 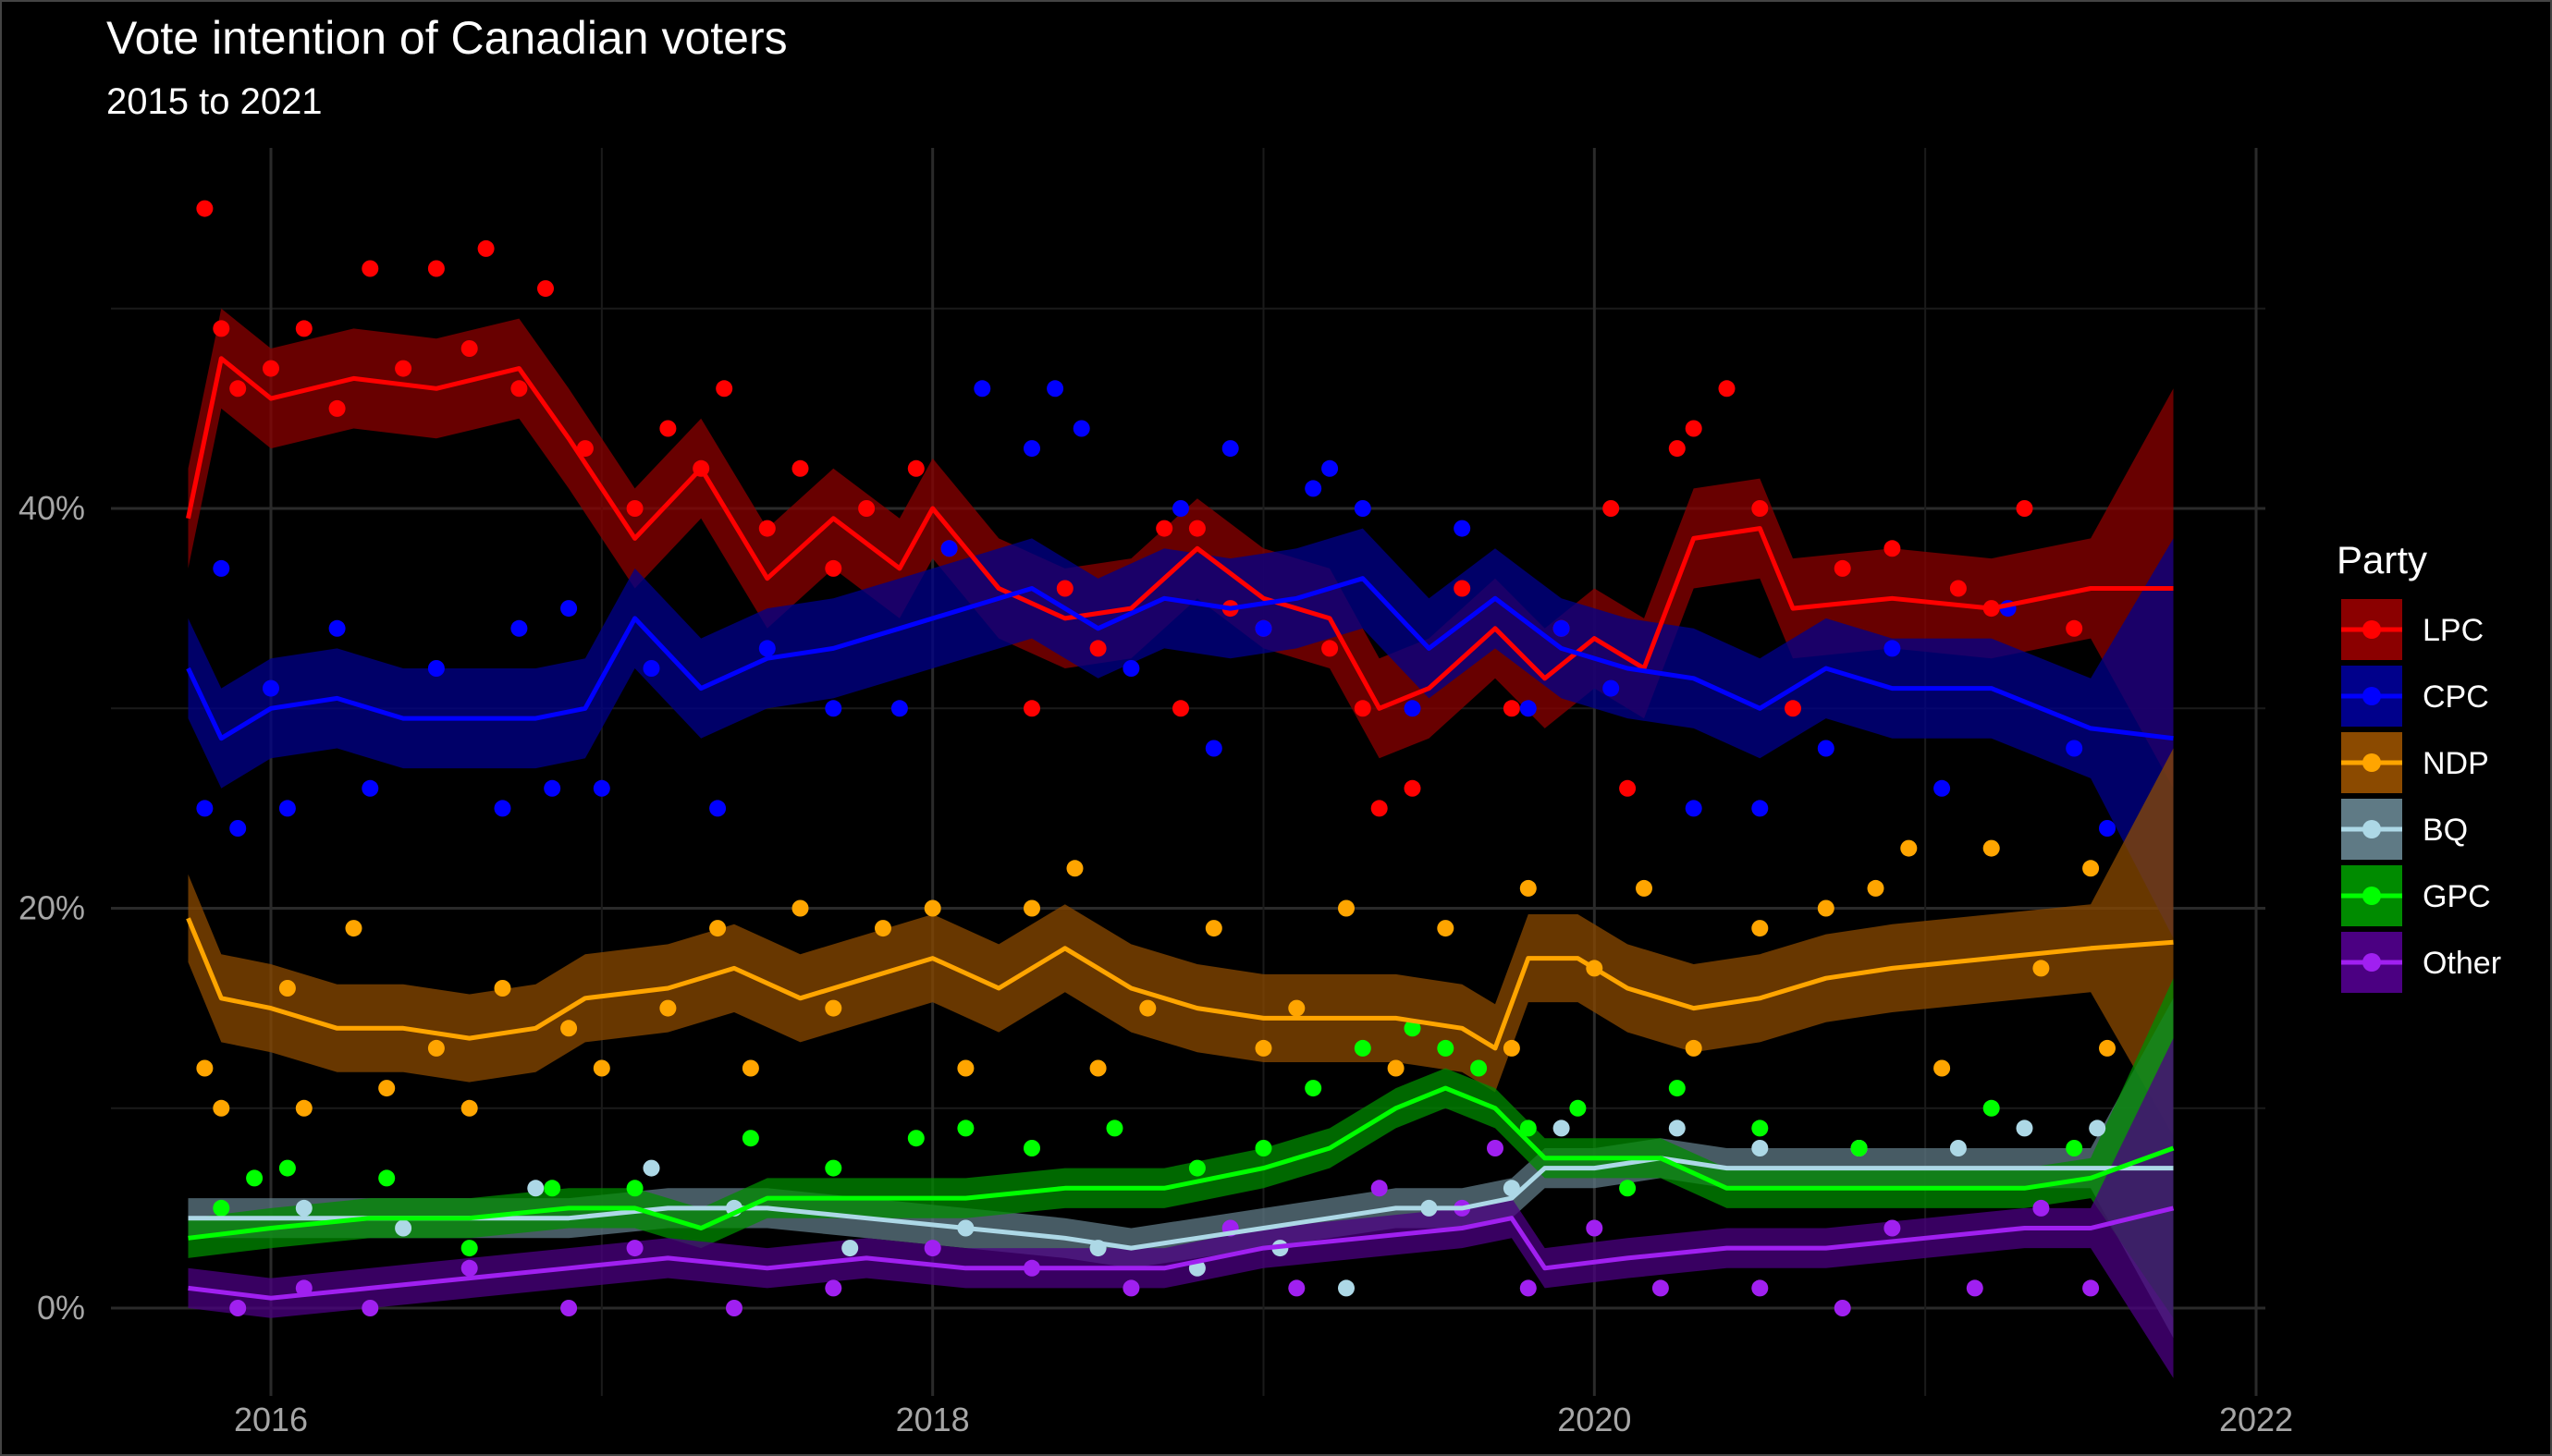 I want to click on legend-dot-lpc, so click(x=2371, y=629).